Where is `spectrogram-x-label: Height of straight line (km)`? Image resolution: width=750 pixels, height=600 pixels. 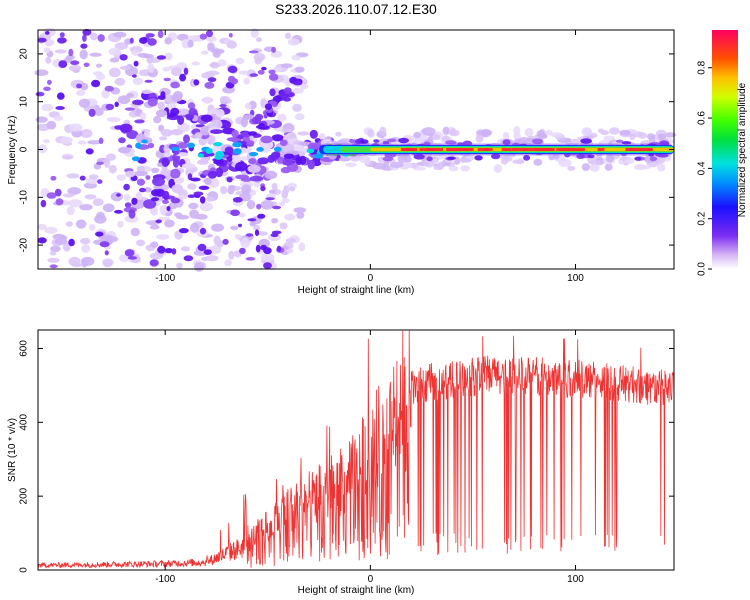
spectrogram-x-label: Height of straight line (km) is located at coordinates (356, 290).